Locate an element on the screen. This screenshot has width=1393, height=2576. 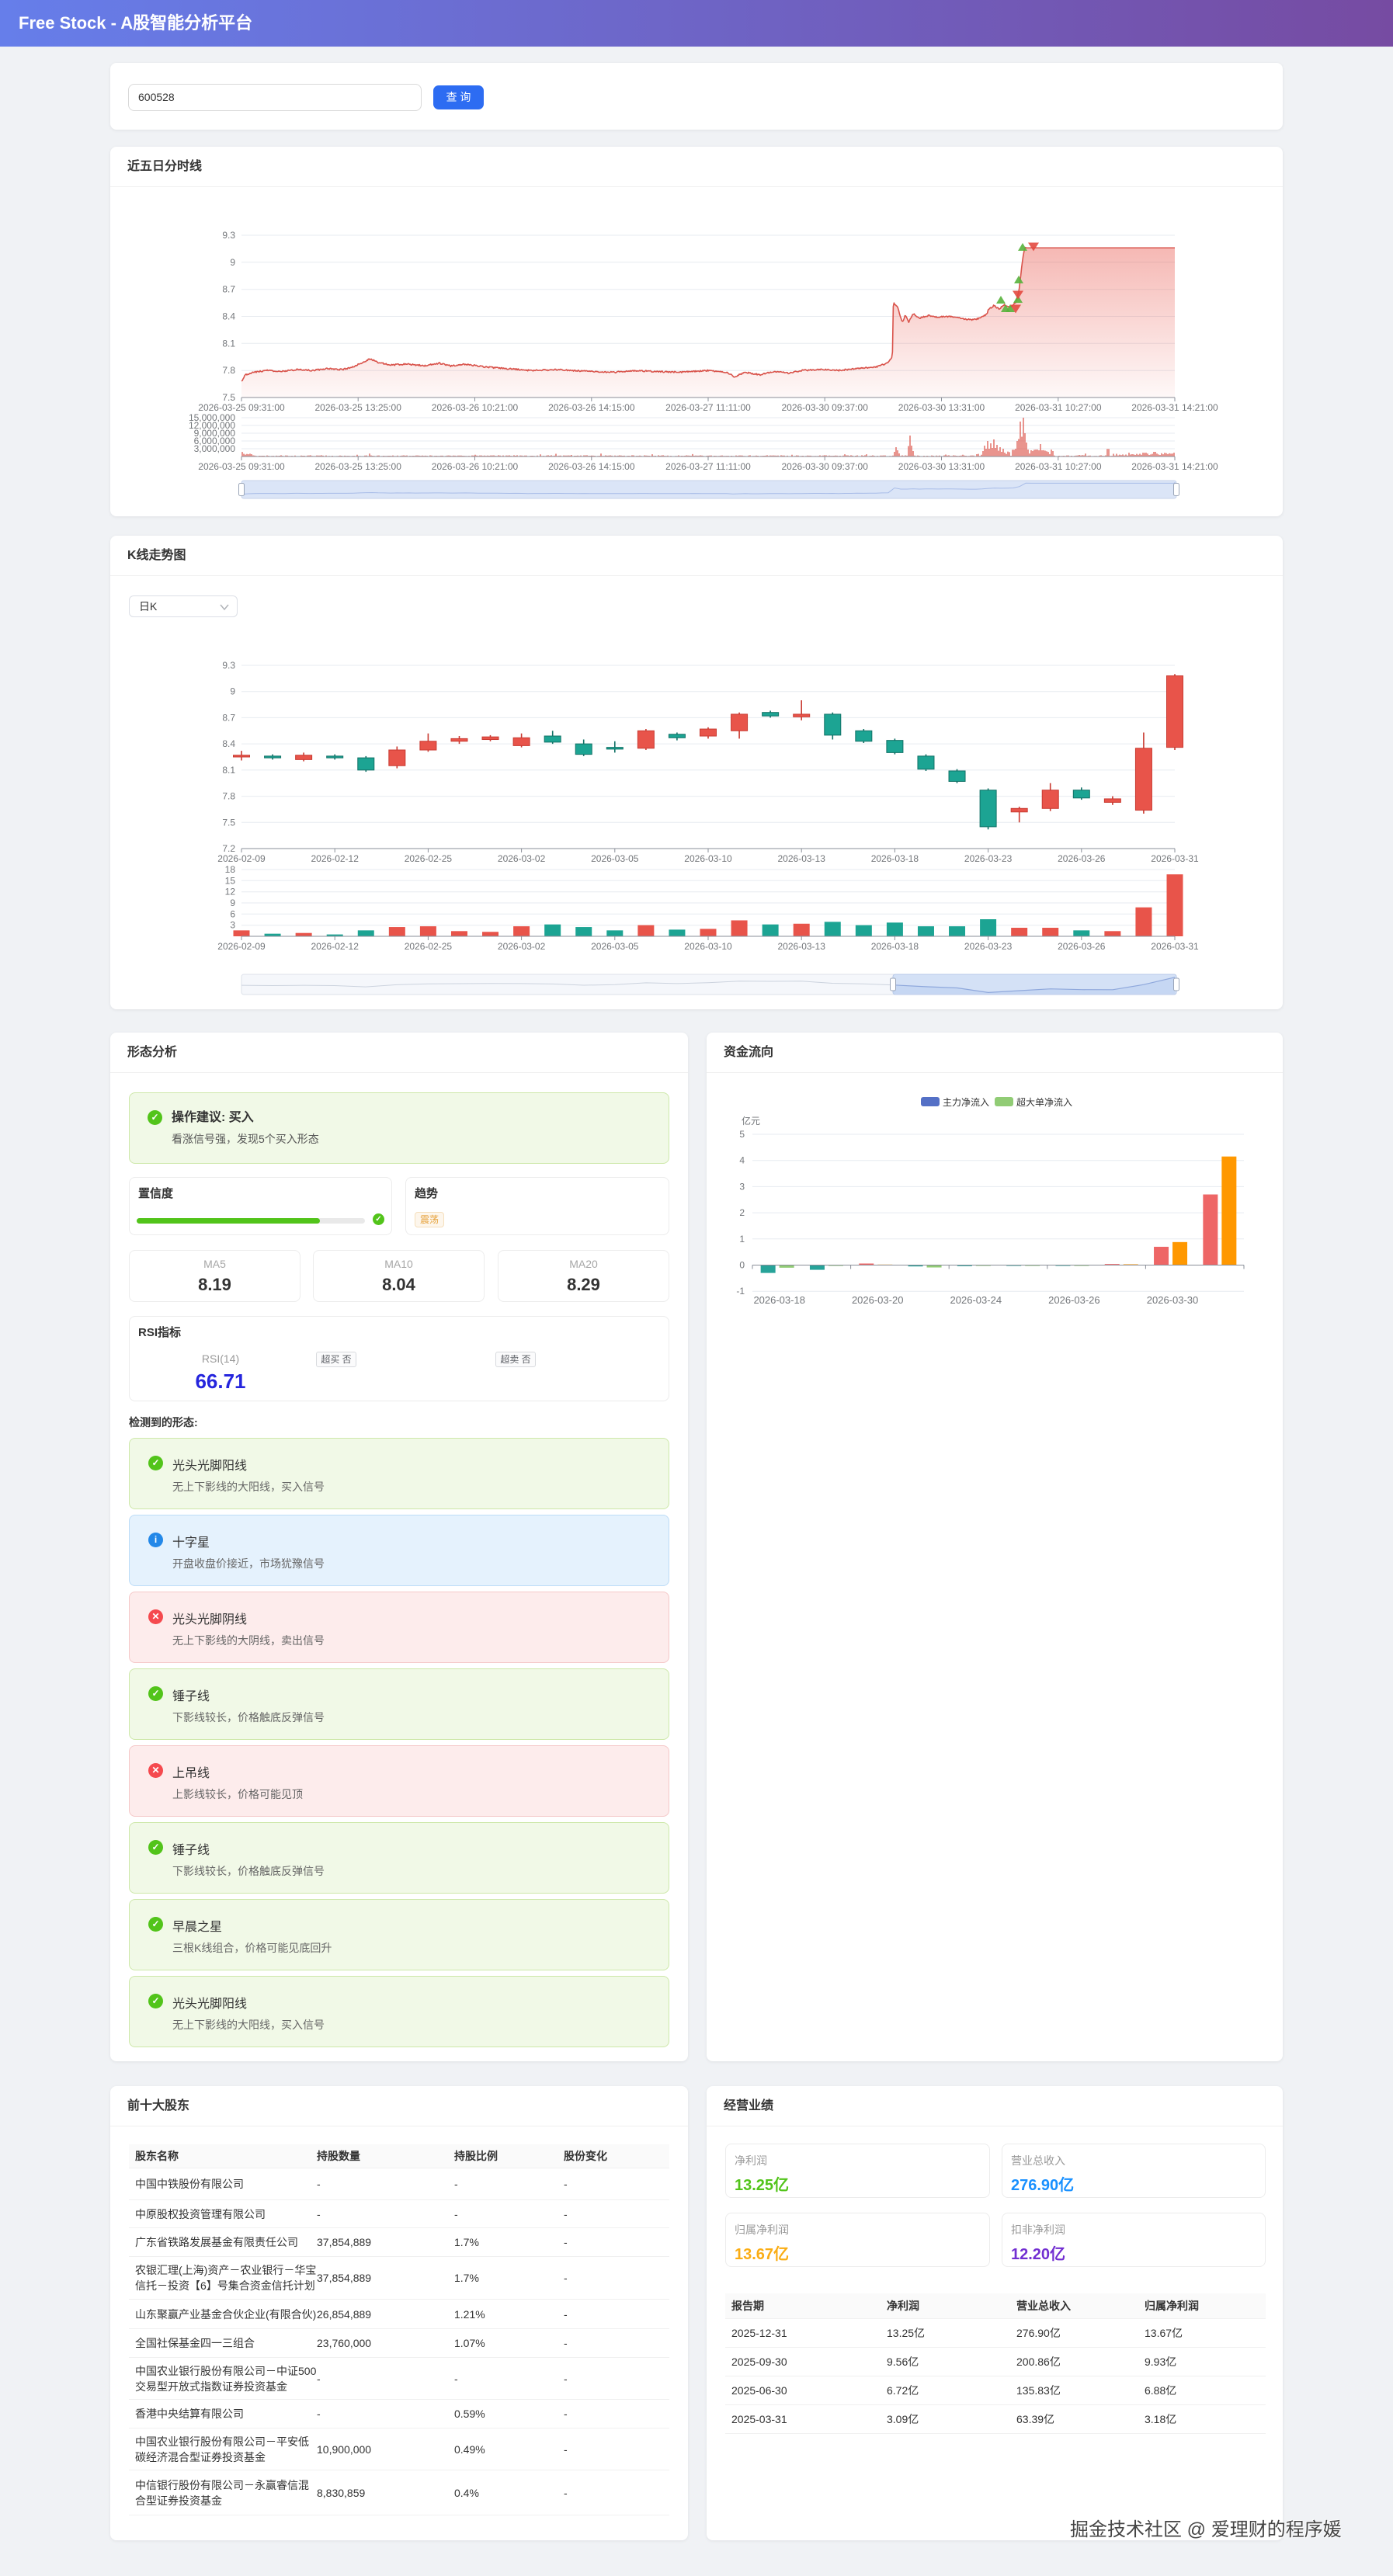
svg-text: 4 is located at coordinates (742, 1160).